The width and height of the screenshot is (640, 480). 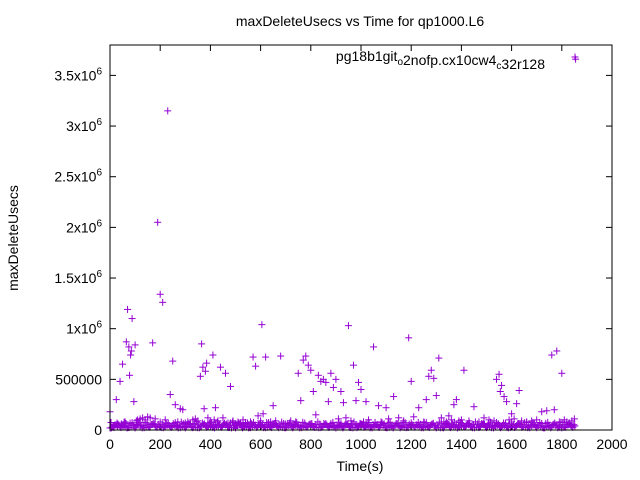 What do you see at coordinates (411, 444) in the screenshot?
I see `x-tick-label: 1200` at bounding box center [411, 444].